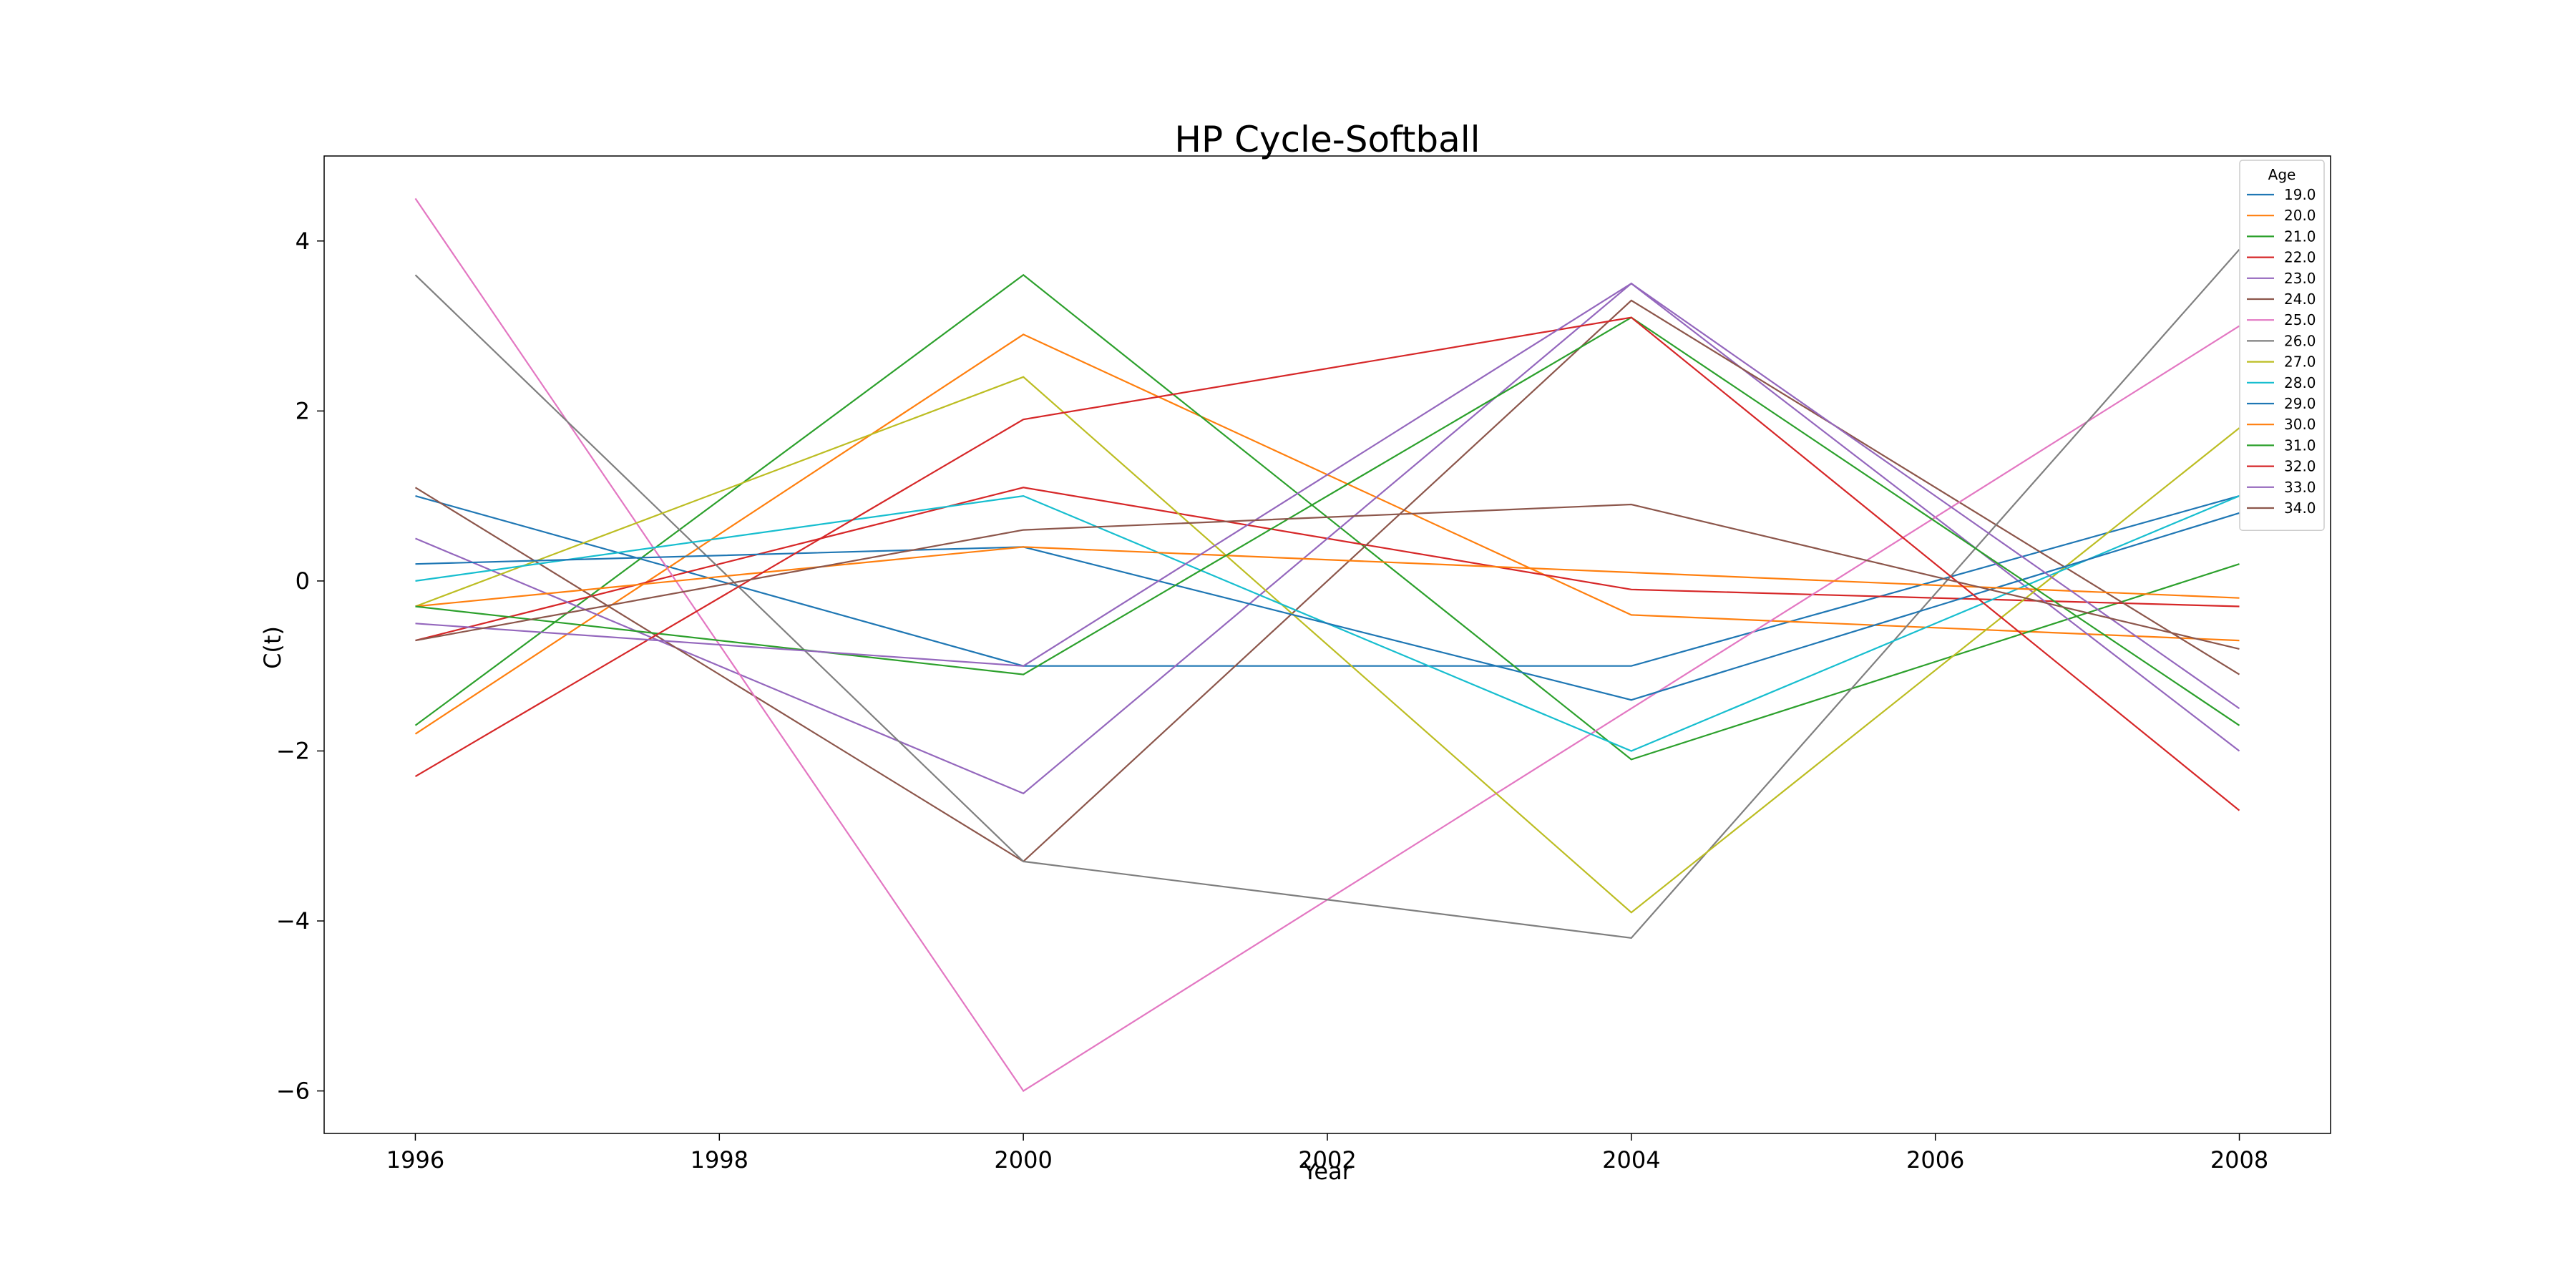 Image resolution: width=2576 pixels, height=1288 pixels. I want to click on legend-title: Age, so click(2282, 174).